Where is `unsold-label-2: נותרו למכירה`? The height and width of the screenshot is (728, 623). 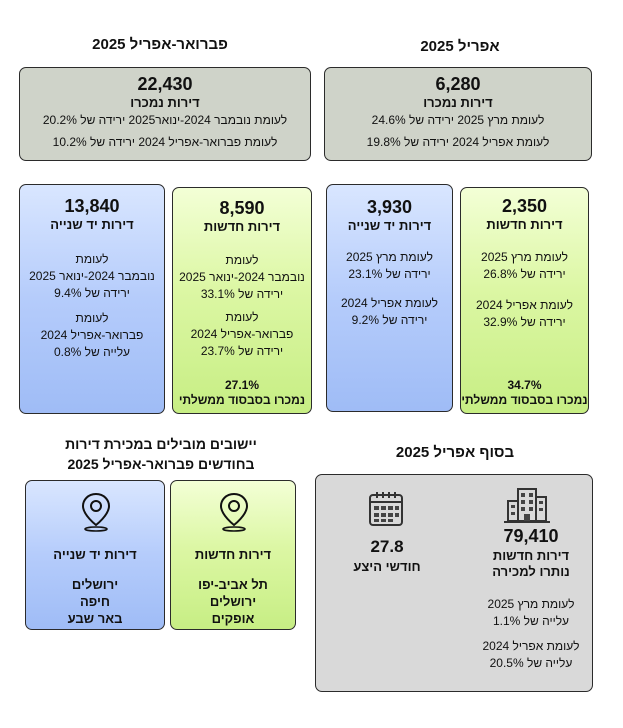 unsold-label-2: נותרו למכירה is located at coordinates (531, 571).